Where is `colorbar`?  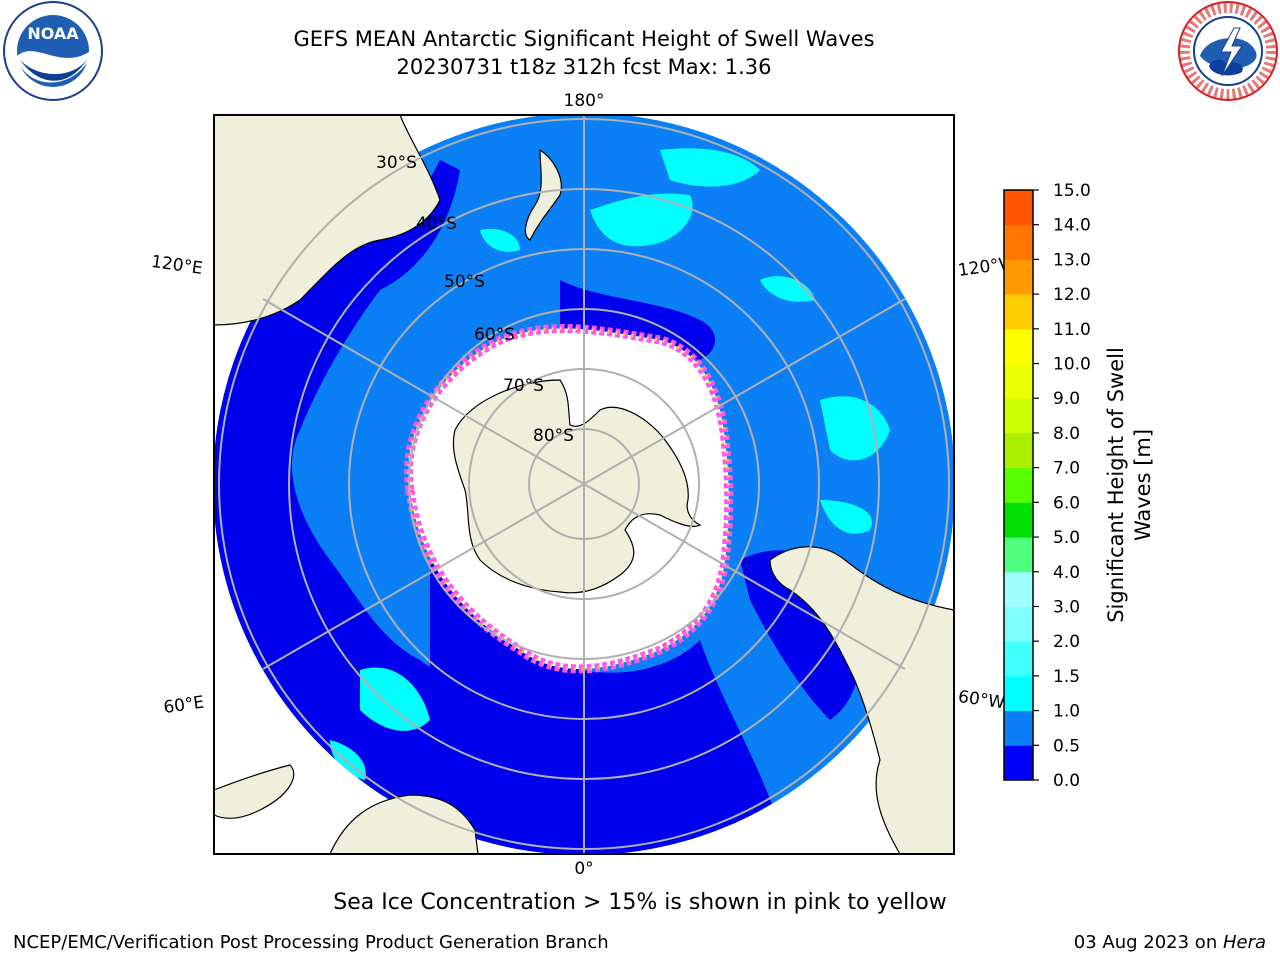 colorbar is located at coordinates (1018, 485).